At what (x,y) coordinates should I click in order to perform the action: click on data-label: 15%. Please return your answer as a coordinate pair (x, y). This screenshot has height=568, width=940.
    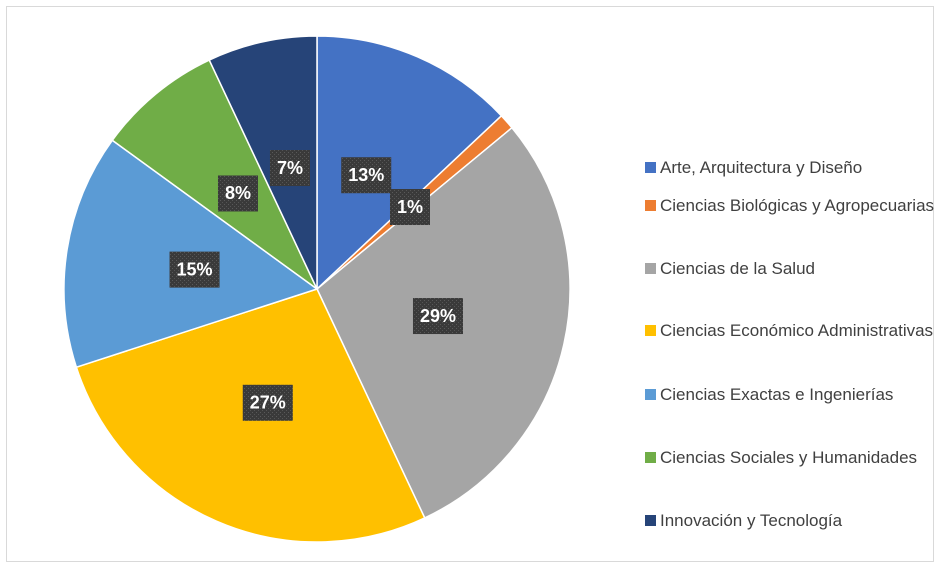
    Looking at the image, I should click on (195, 269).